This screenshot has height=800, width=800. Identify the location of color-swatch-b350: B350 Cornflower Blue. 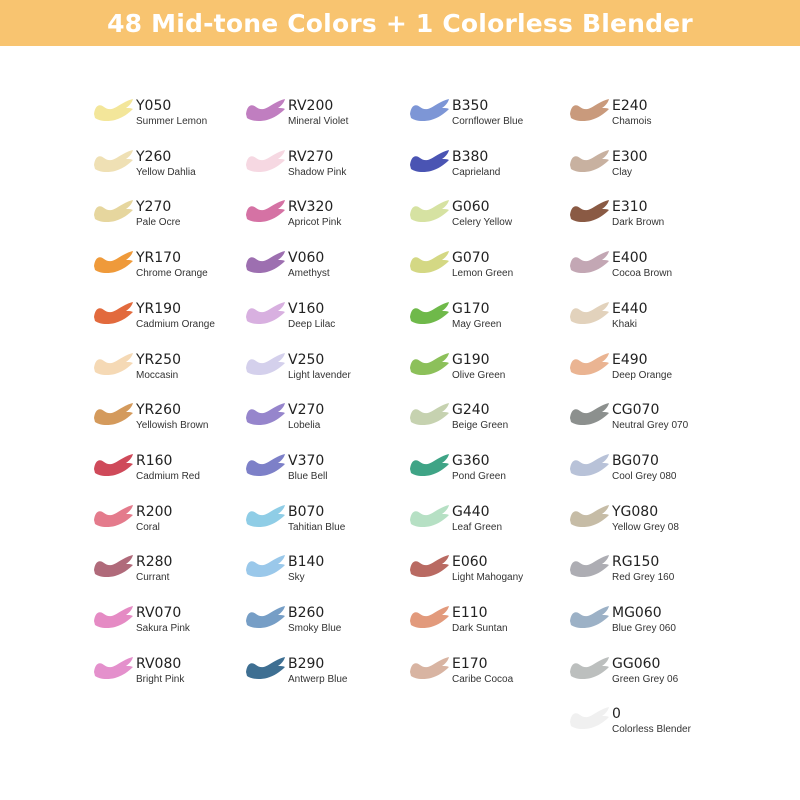
(475, 118).